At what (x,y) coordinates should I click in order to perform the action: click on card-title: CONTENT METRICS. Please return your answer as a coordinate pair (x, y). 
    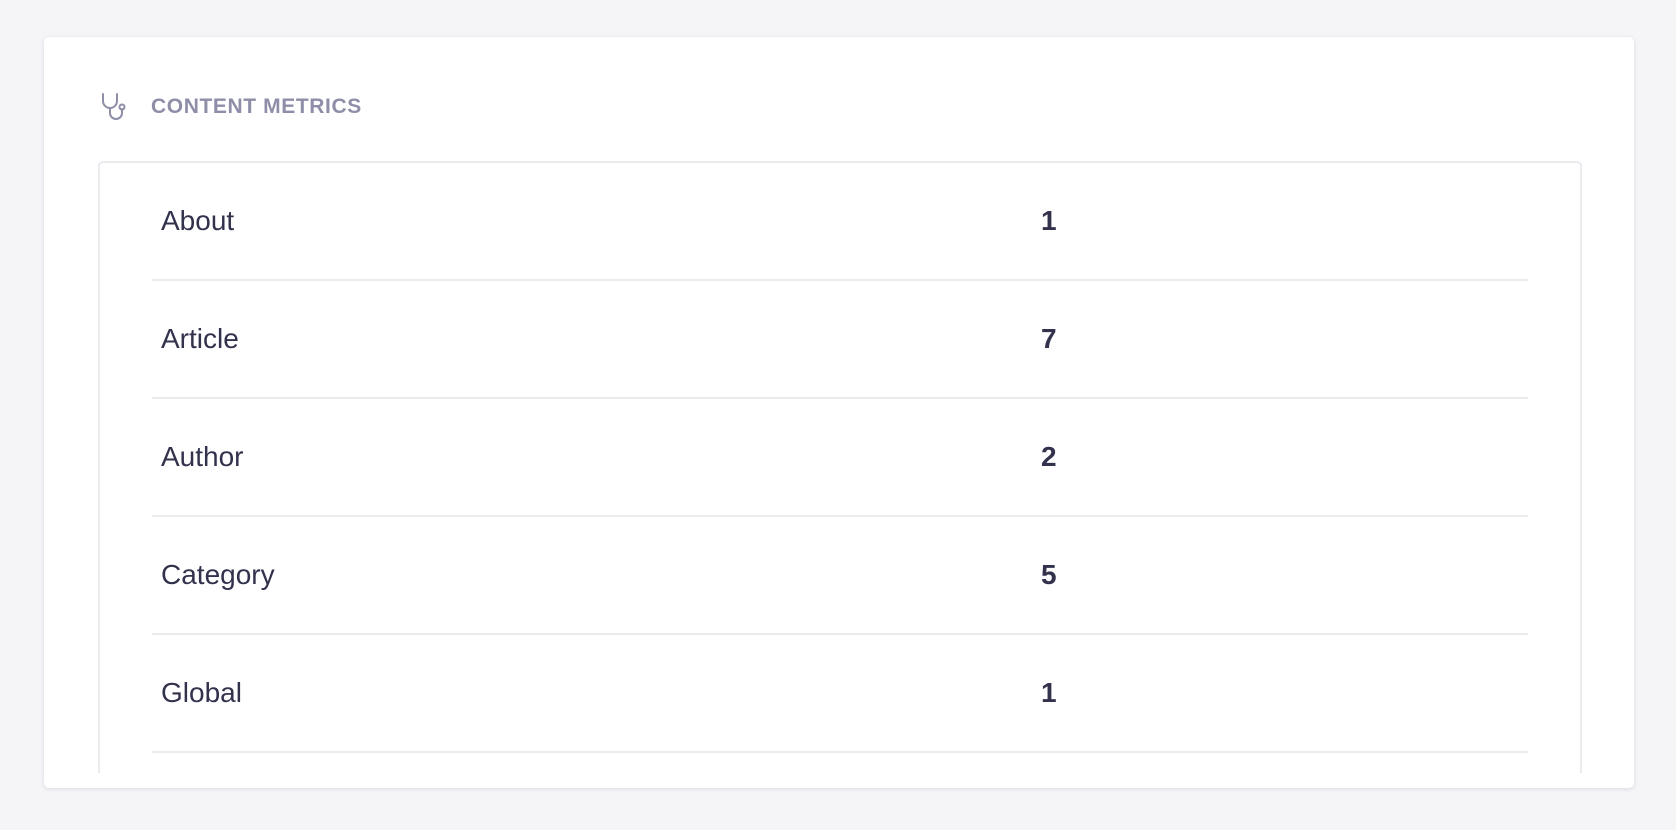
    Looking at the image, I should click on (256, 106).